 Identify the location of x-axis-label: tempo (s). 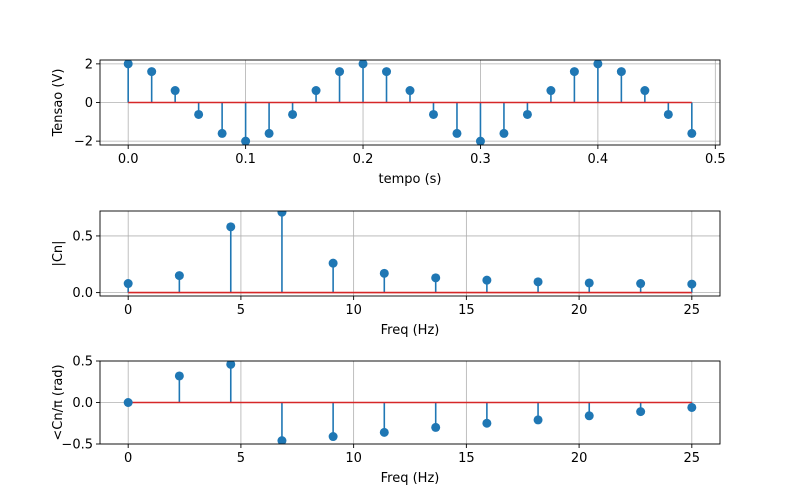
(409, 179).